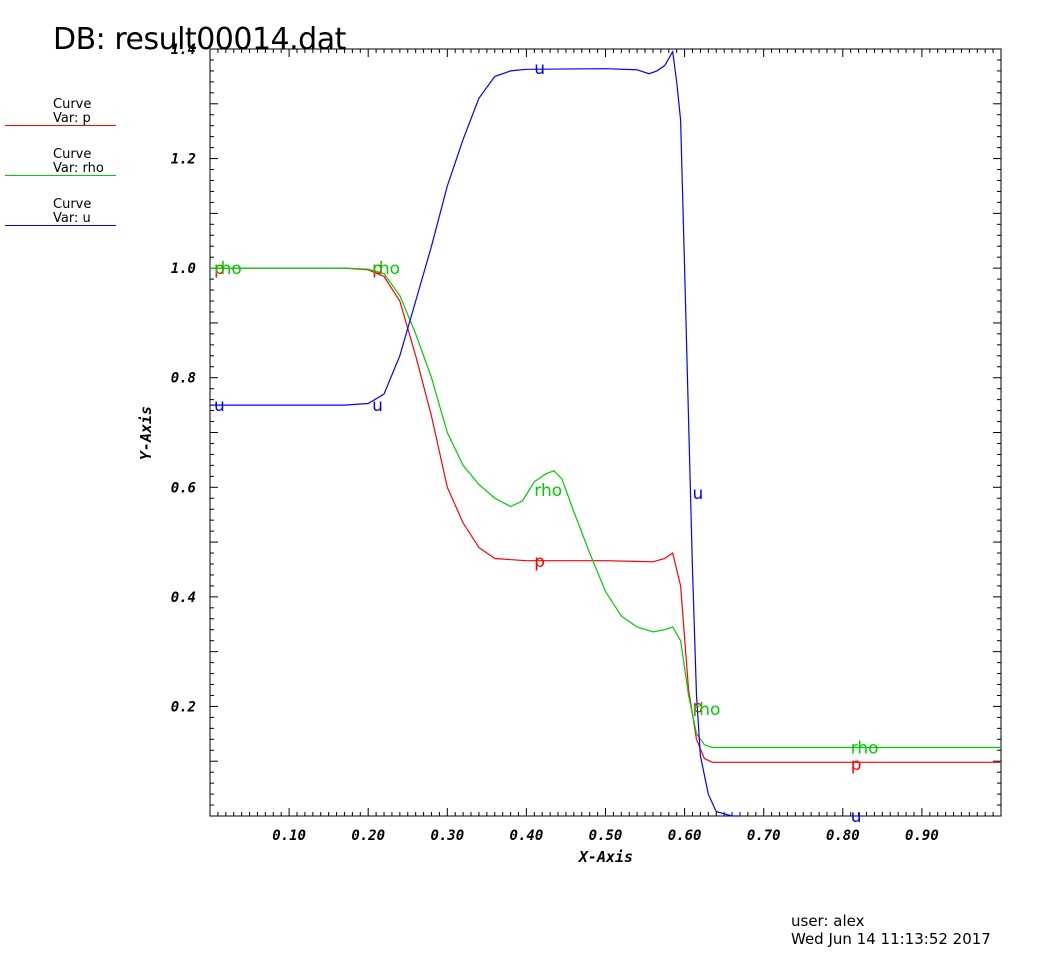 Image resolution: width=1056 pixels, height=960 pixels. I want to click on x-tick-label: 0.60, so click(685, 836).